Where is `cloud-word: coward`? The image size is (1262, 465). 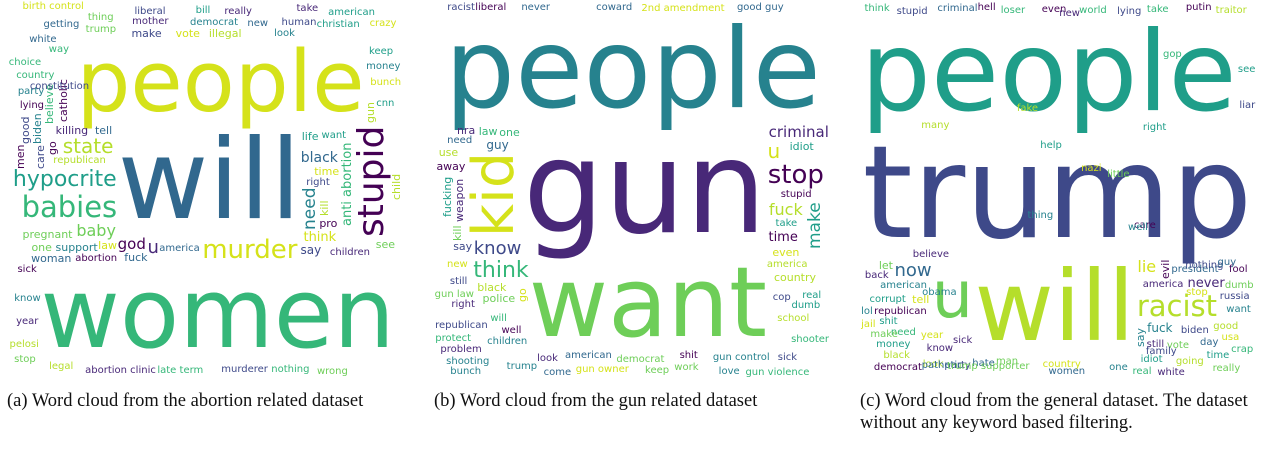 cloud-word: coward is located at coordinates (614, 7).